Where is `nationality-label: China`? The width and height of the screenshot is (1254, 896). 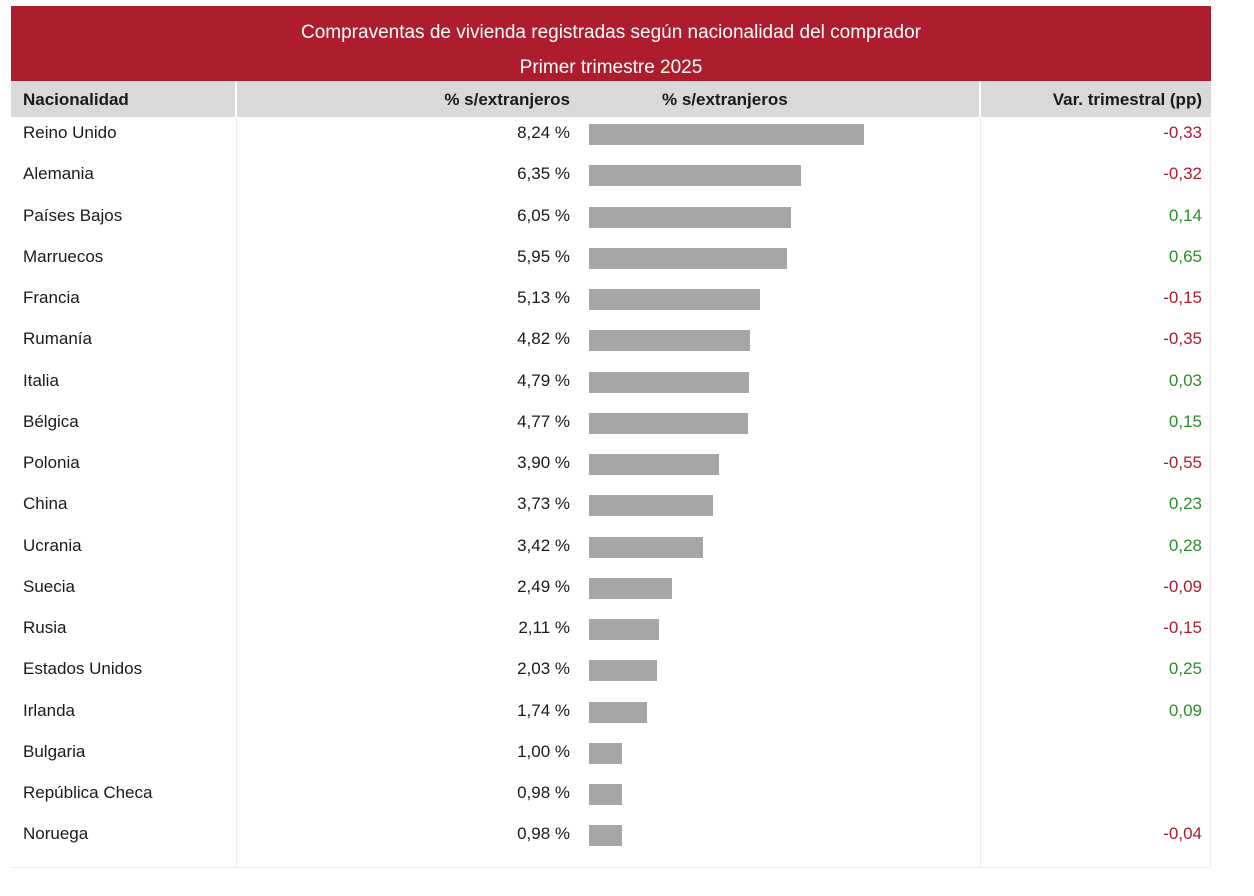
nationality-label: China is located at coordinates (45, 504).